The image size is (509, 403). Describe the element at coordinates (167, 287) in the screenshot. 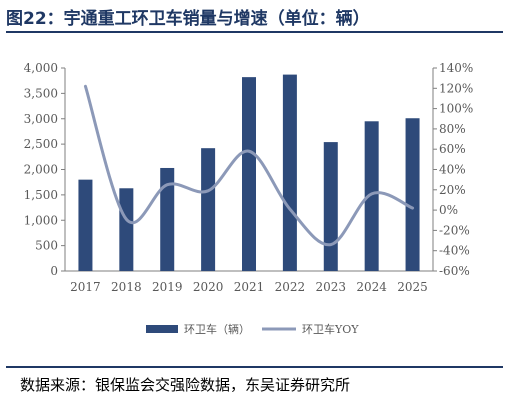

I see `x-axis-tick-label: 2019` at that location.